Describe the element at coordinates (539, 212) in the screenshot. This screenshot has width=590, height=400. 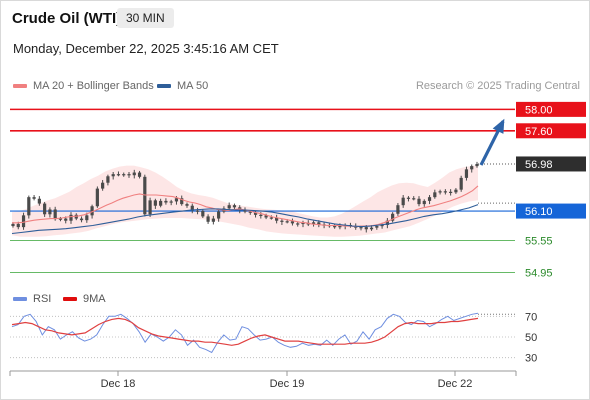
I see `level-label-pivot: 56.10` at that location.